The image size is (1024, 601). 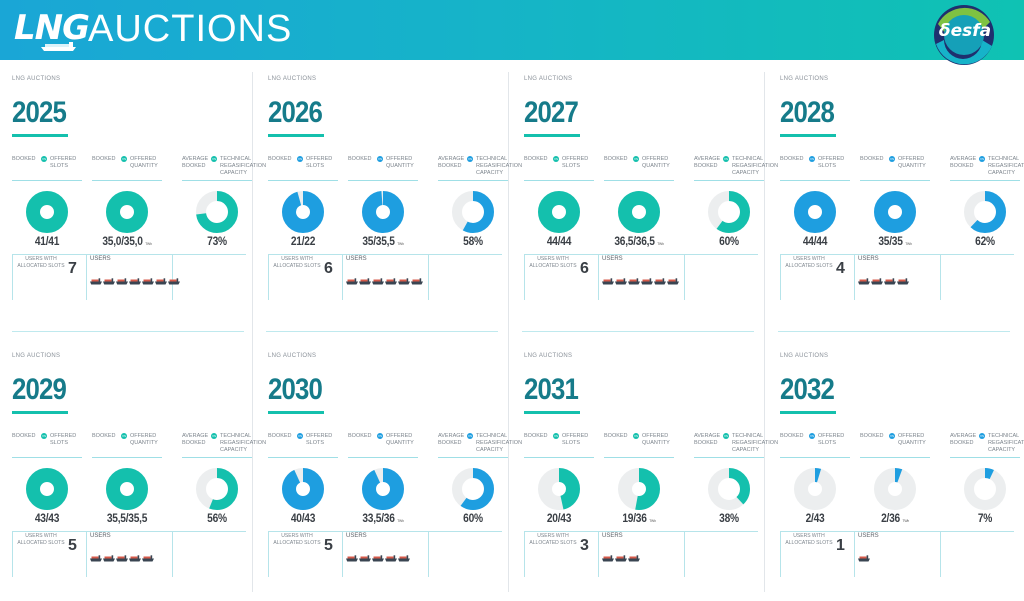 I want to click on quantity-value: 19/36 TWh, so click(x=639, y=518).